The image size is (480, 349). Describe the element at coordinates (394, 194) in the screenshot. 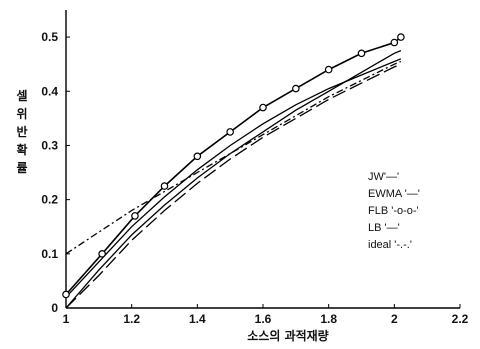

I see `legend-entry: EWMA '—'` at that location.